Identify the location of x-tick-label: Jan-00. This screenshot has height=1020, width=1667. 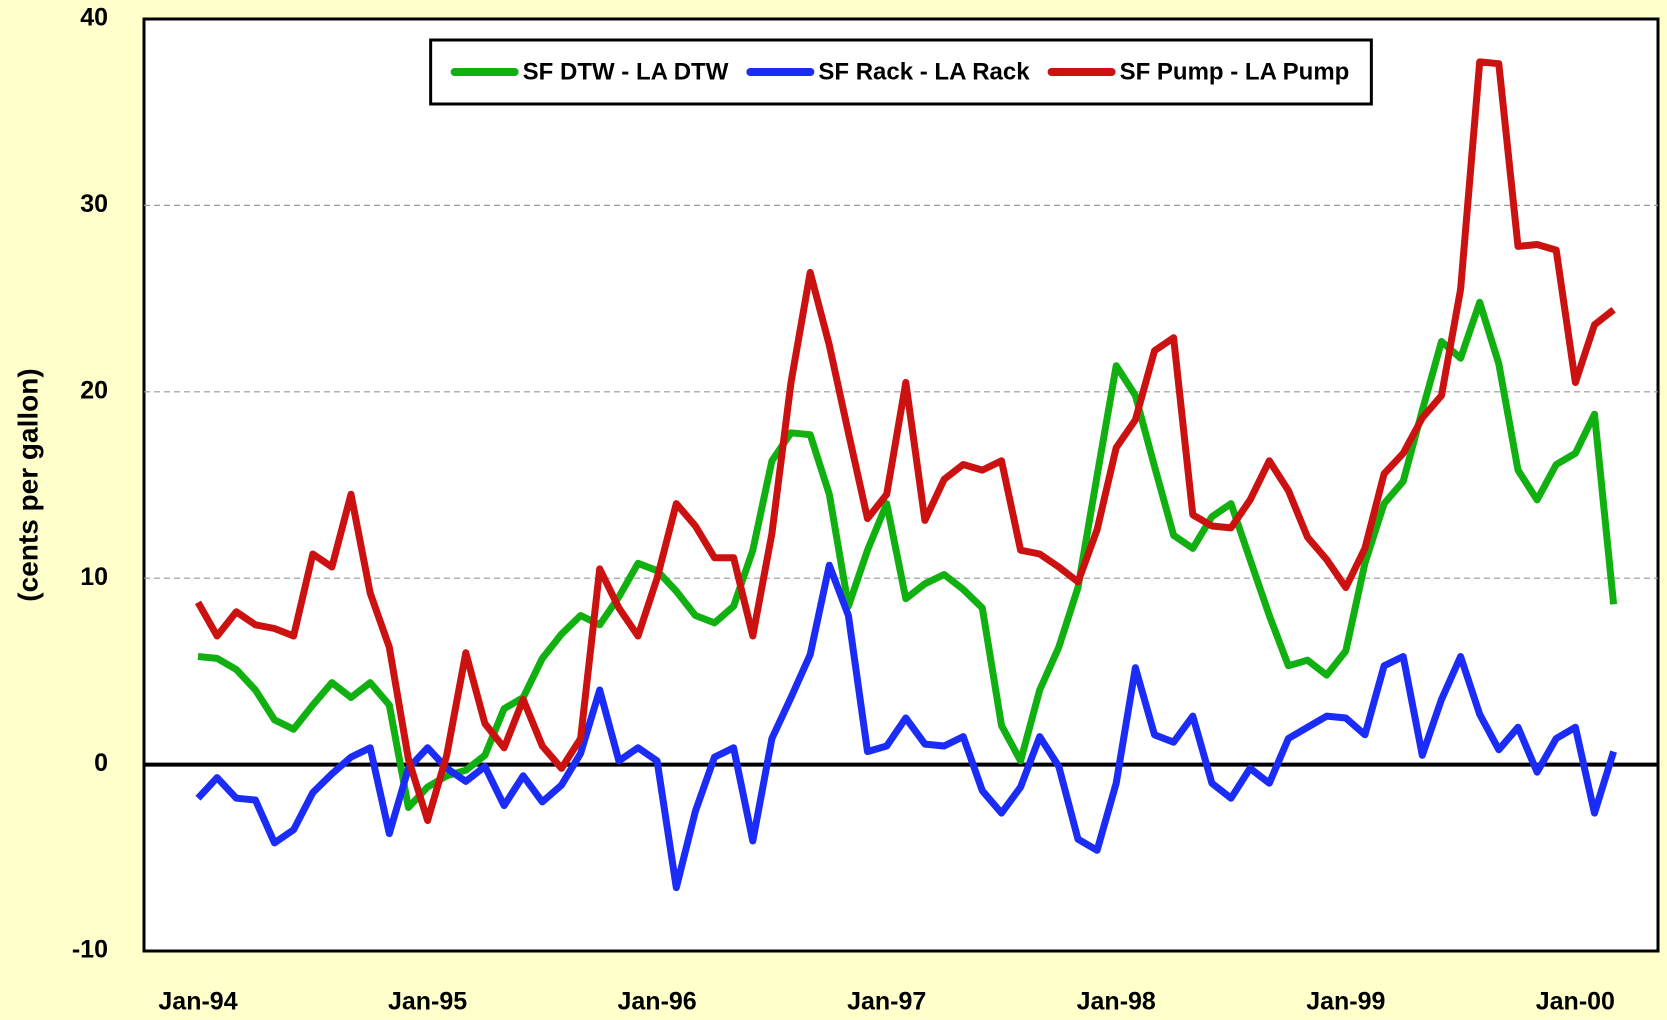
(1575, 1002).